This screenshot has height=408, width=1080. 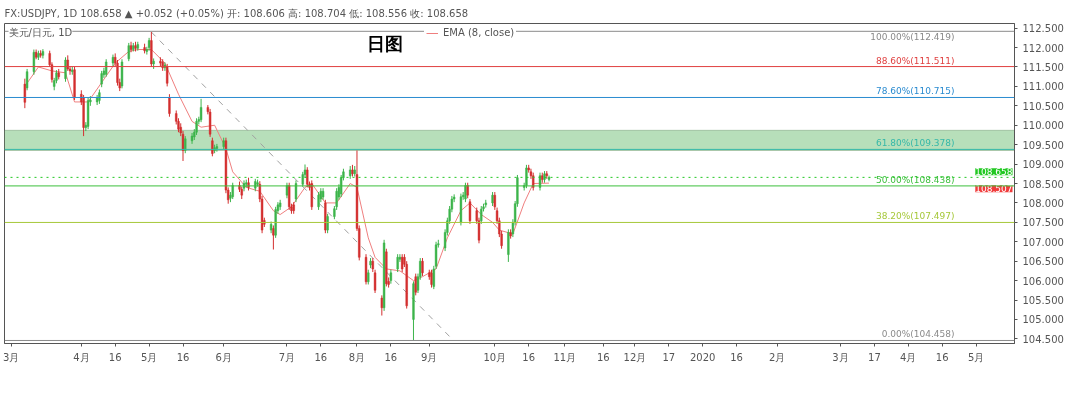 What do you see at coordinates (1043, 203) in the screenshot?
I see `y-tick-label: 108.000` at bounding box center [1043, 203].